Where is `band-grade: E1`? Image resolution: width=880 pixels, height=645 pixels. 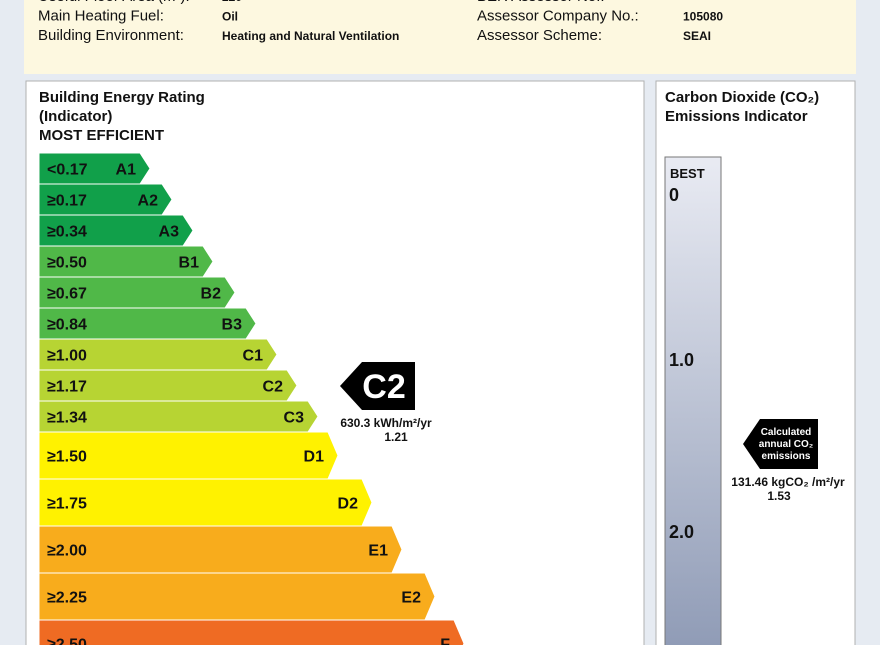
band-grade: E1 is located at coordinates (378, 551).